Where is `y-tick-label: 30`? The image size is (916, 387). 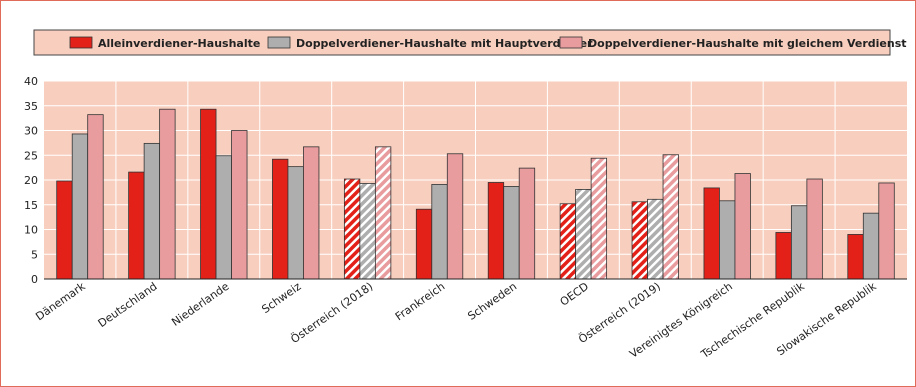 y-tick-label: 30 is located at coordinates (31, 131).